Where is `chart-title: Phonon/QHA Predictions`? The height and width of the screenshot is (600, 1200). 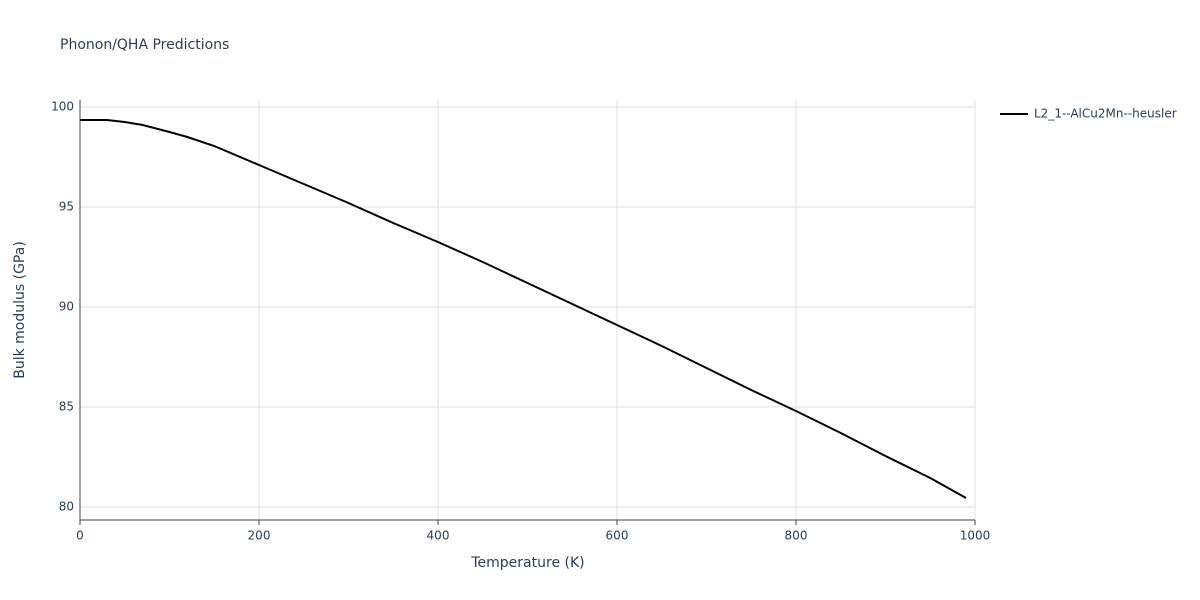
chart-title: Phonon/QHA Predictions is located at coordinates (144, 45).